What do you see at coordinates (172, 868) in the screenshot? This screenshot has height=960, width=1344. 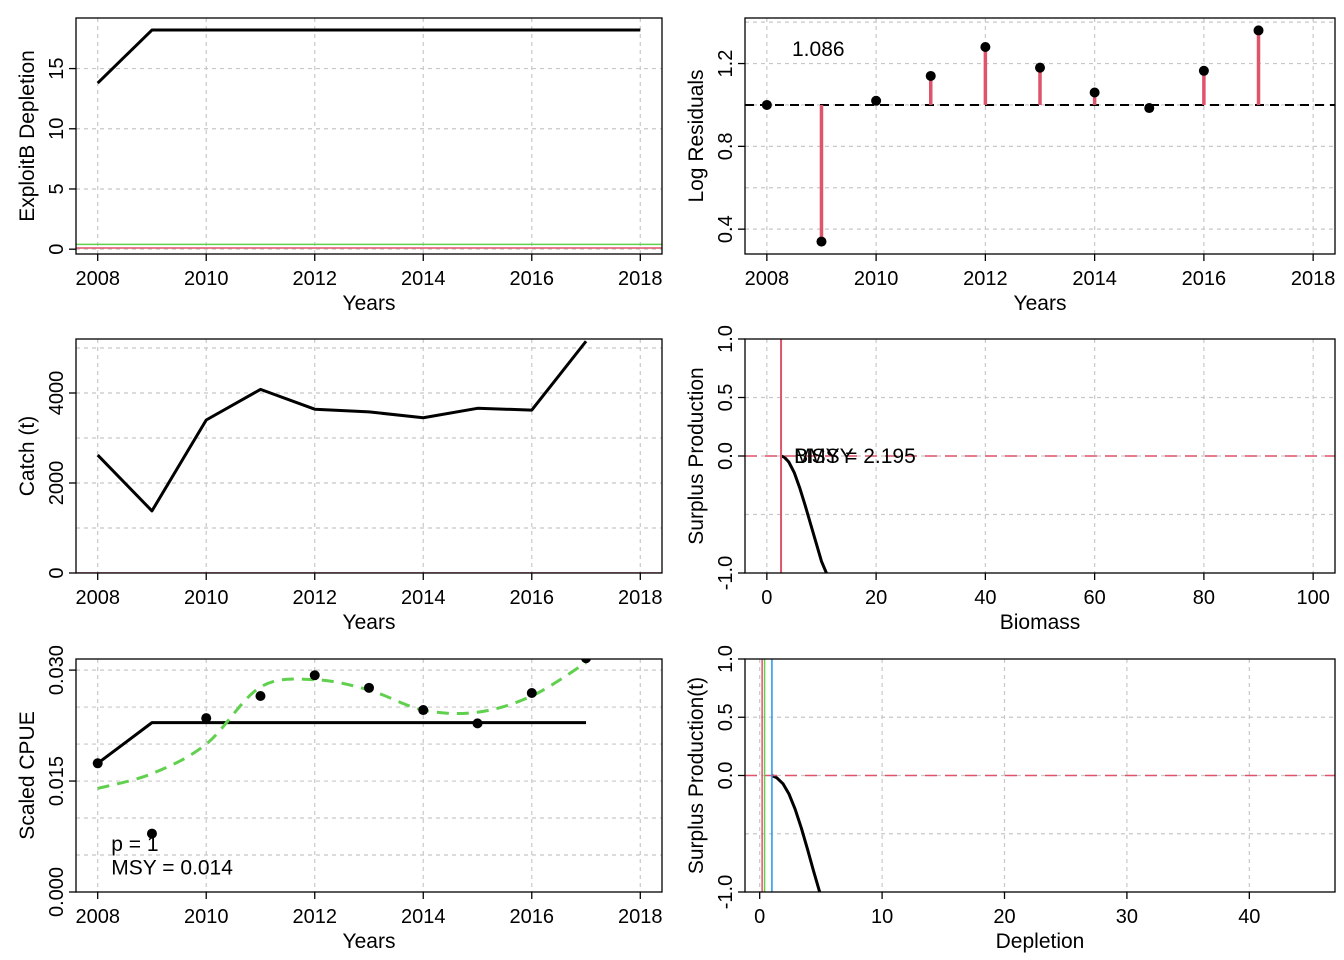 I see `panel-annotation: MSY = 0.014` at bounding box center [172, 868].